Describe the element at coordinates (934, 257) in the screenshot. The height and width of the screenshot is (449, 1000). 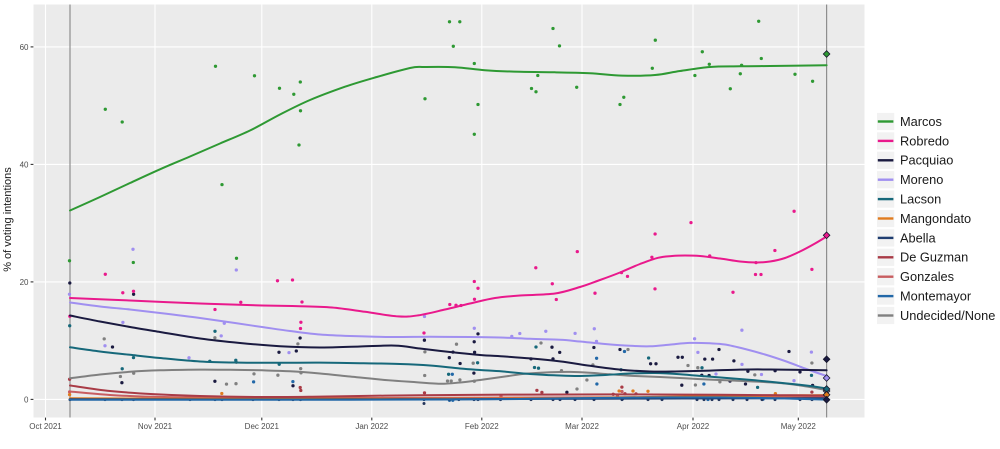
I see `svg-text: De Guzman` at that location.